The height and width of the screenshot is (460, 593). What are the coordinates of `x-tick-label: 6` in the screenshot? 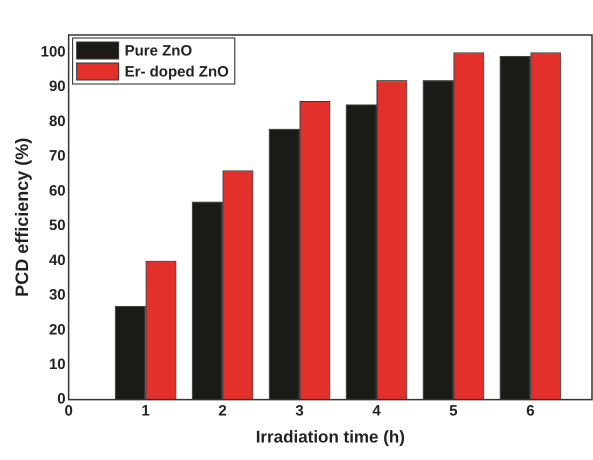 It's located at (530, 411).